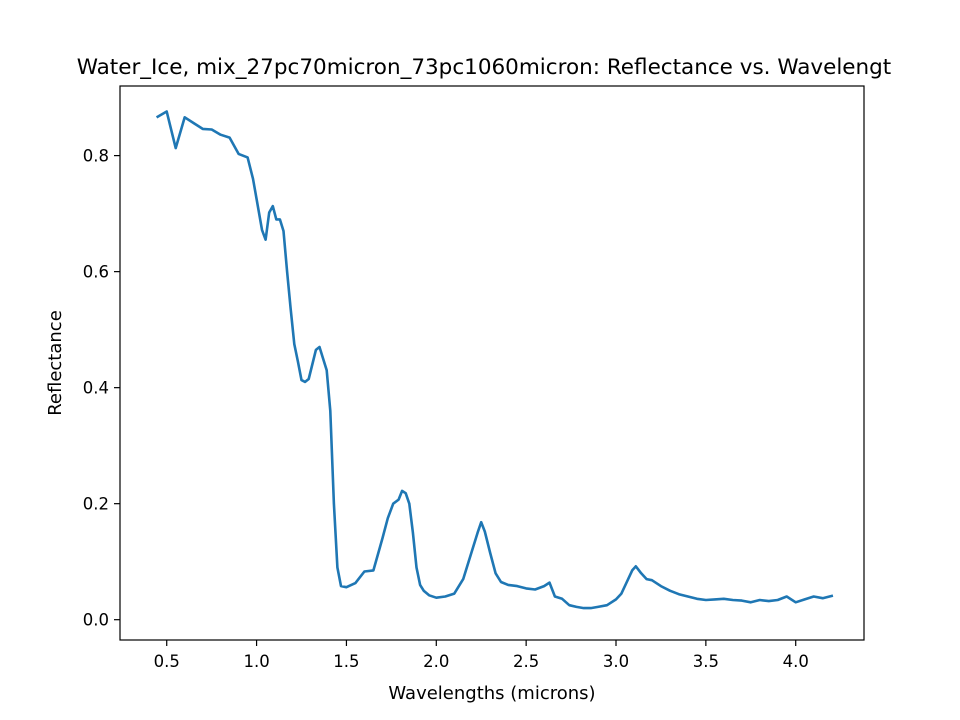 The height and width of the screenshot is (720, 960). What do you see at coordinates (796, 661) in the screenshot?
I see `x-tick-label: 4.0` at bounding box center [796, 661].